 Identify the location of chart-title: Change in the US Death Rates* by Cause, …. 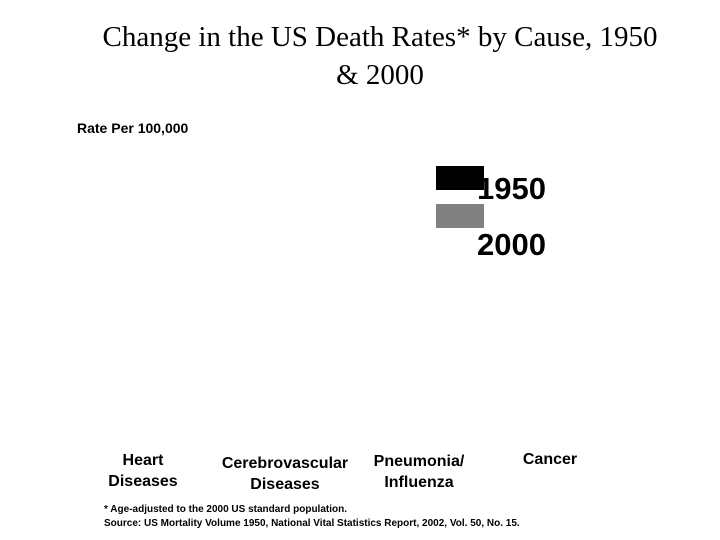
(380, 56).